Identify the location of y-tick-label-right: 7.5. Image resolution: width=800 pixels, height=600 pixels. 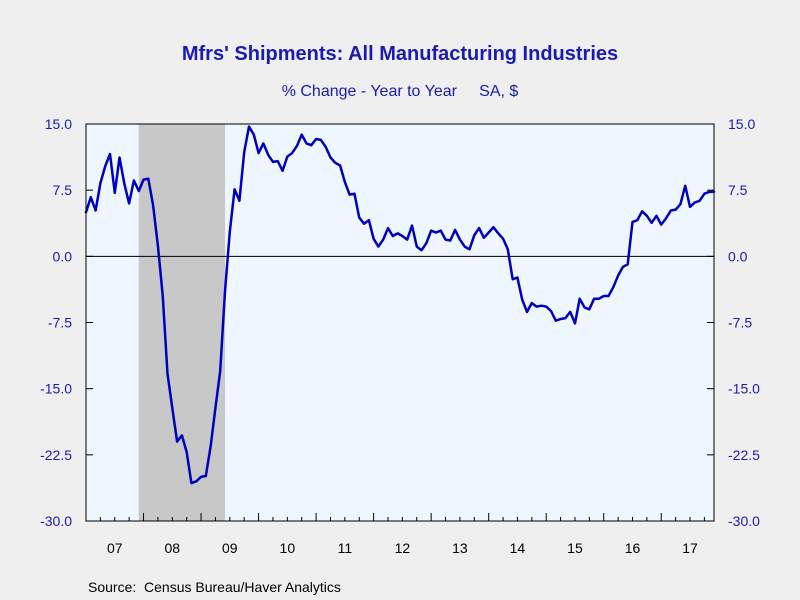
(738, 190).